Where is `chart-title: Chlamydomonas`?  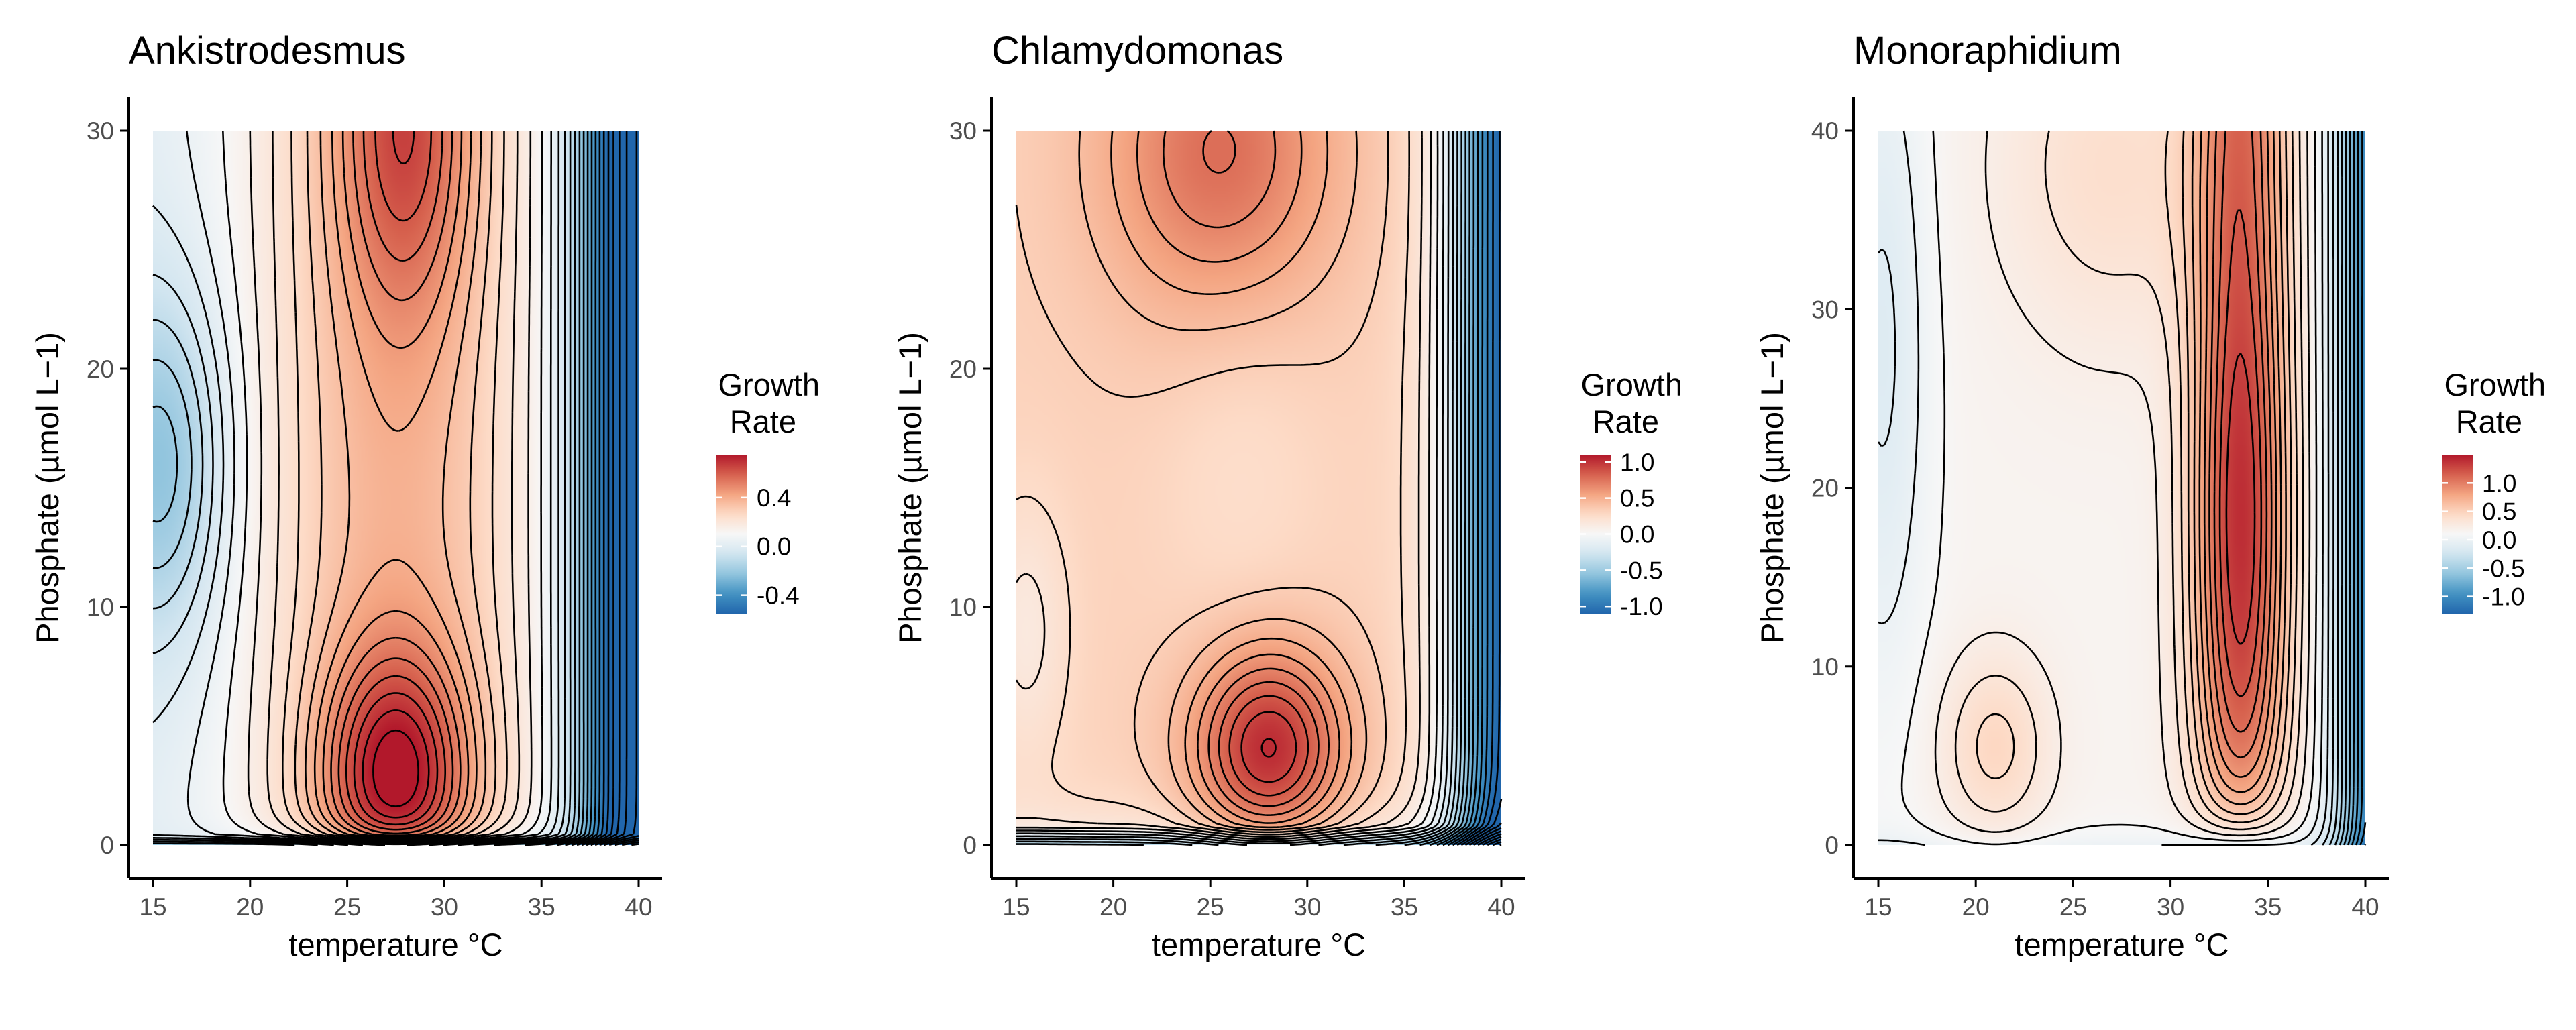
chart-title: Chlamydomonas is located at coordinates (1137, 50).